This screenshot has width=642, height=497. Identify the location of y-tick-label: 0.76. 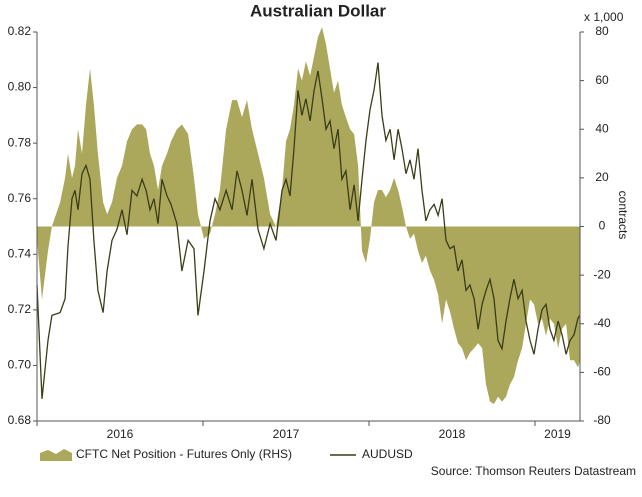
(20, 198).